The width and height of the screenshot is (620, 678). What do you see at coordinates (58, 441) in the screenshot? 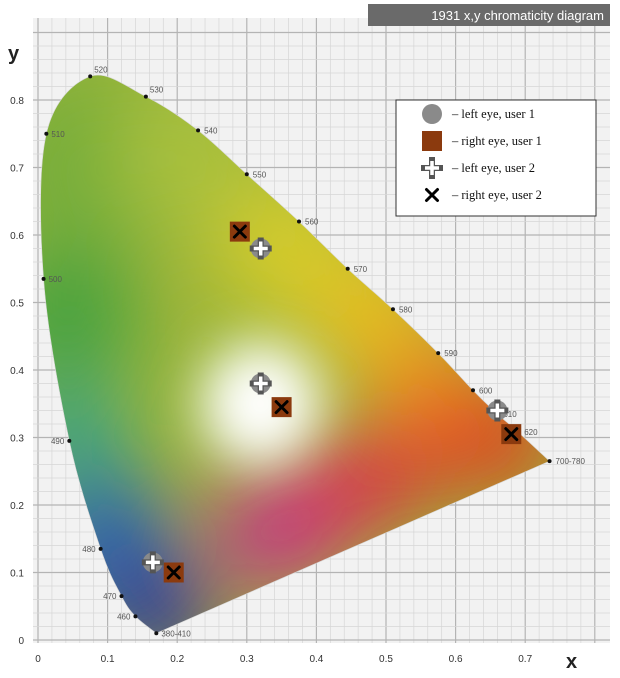
I see `wavelength-label: 490` at bounding box center [58, 441].